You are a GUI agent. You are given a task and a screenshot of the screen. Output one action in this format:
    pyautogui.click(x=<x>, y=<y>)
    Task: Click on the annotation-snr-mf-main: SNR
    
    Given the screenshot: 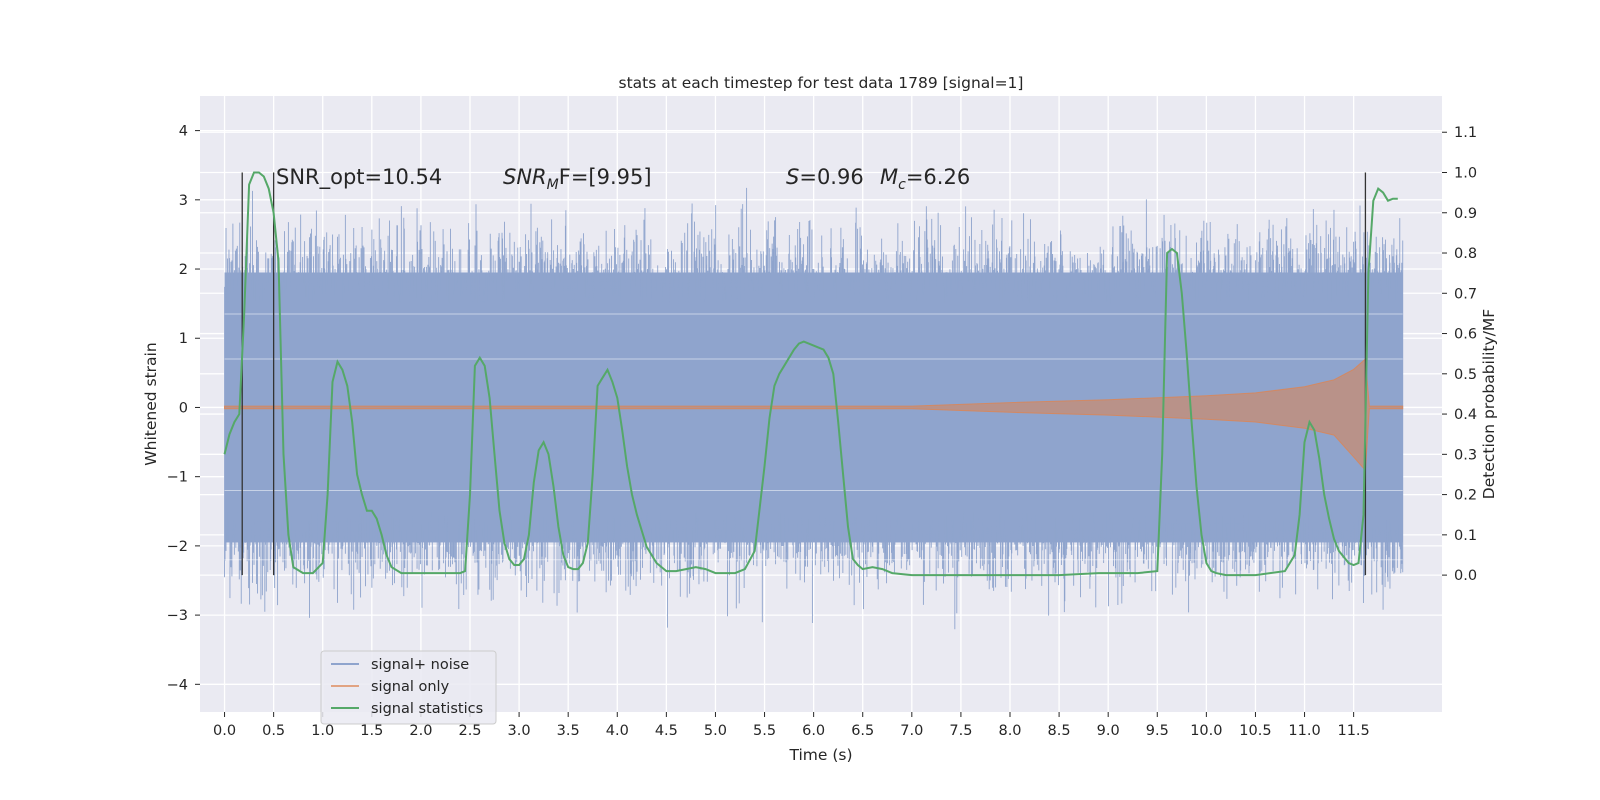 What is the action you would take?
    pyautogui.click(x=525, y=177)
    